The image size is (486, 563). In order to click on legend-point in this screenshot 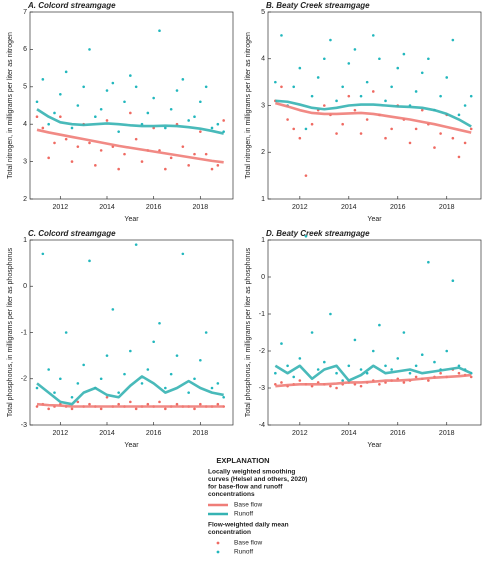, I will do `click(218, 543)`.